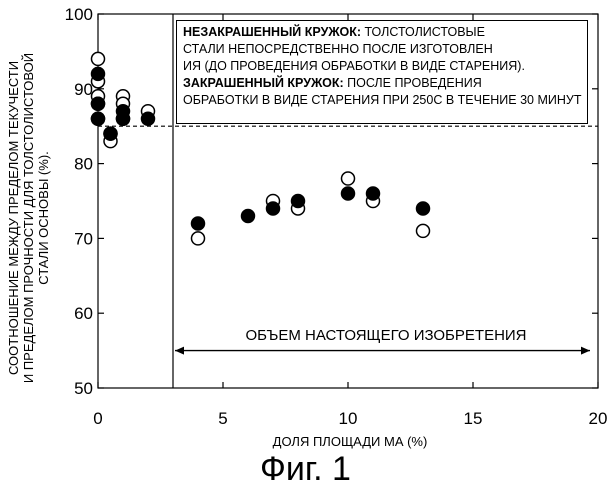  I want to click on legend-line-4: ЗАКРАШЕННЫЙ КРУЖОК: ПОСЛЕ ПРОВЕДЕНИЯ, so click(382, 83).